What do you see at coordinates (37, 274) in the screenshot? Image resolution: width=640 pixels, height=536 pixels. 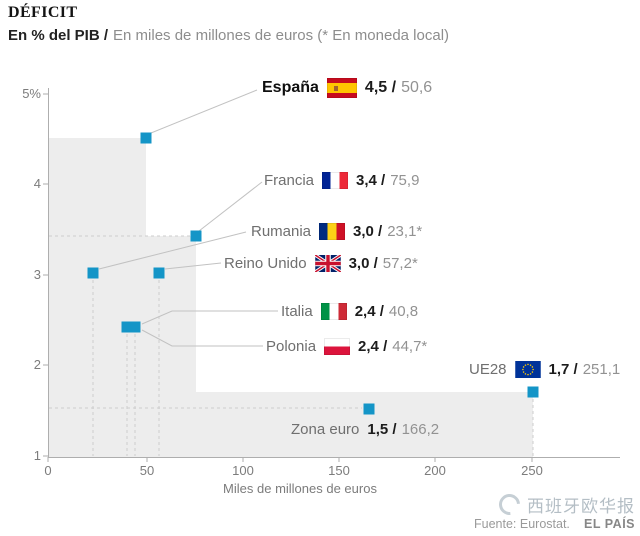 I see `y-tick-label: 3` at bounding box center [37, 274].